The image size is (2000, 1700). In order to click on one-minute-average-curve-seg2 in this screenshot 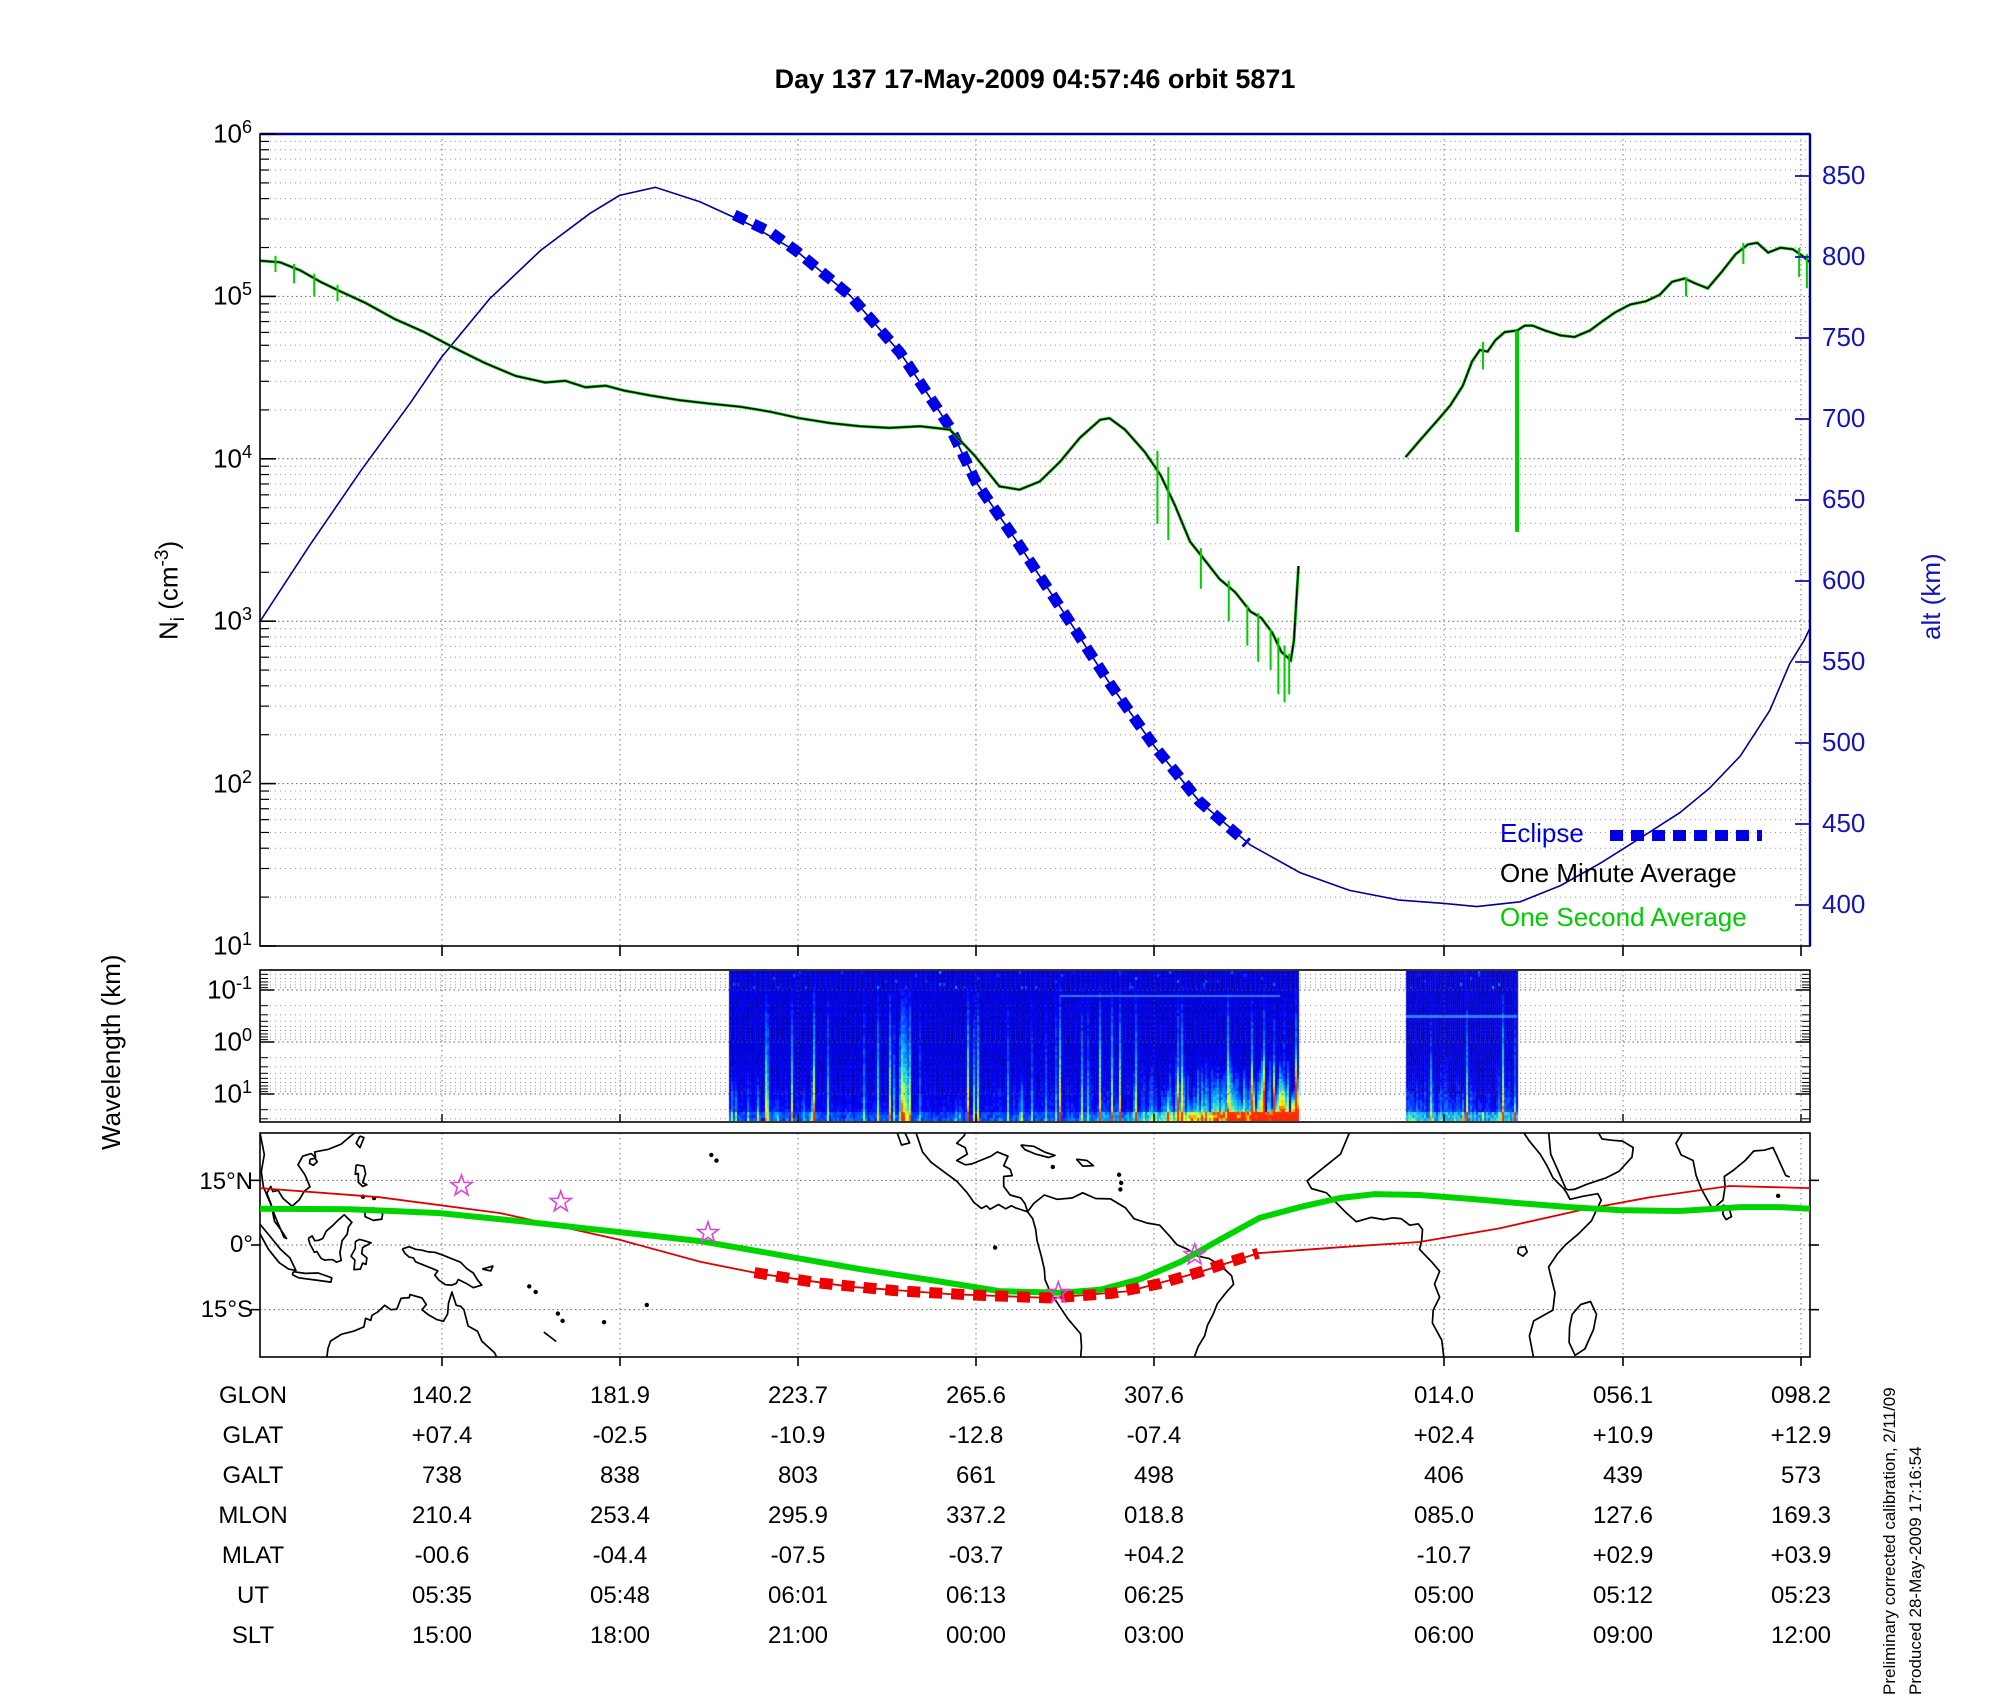, I will do `click(1607, 349)`.